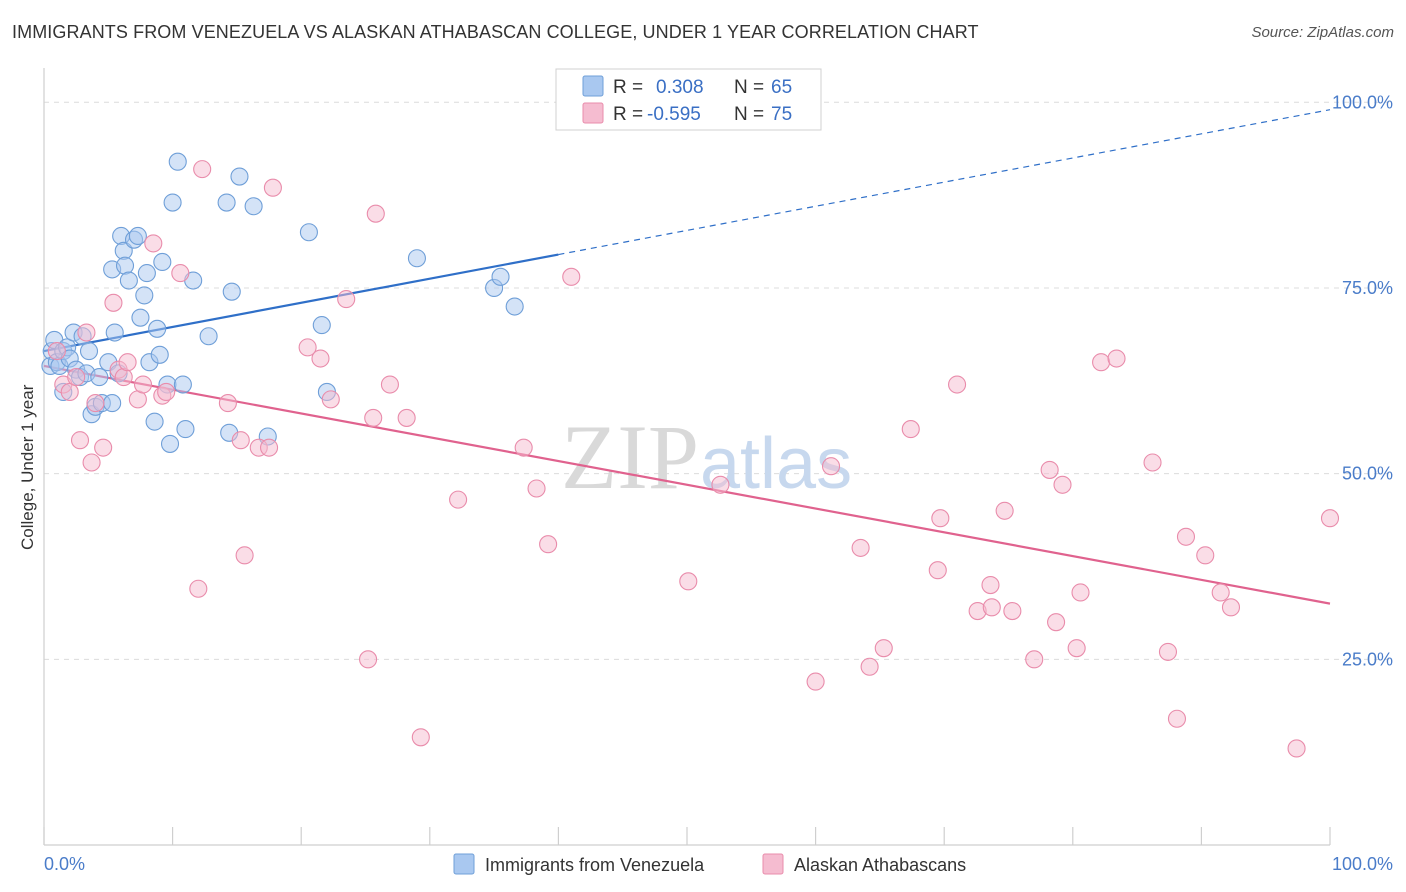  Describe the element at coordinates (593, 113) in the screenshot. I see `legend-swatch-pink` at that location.